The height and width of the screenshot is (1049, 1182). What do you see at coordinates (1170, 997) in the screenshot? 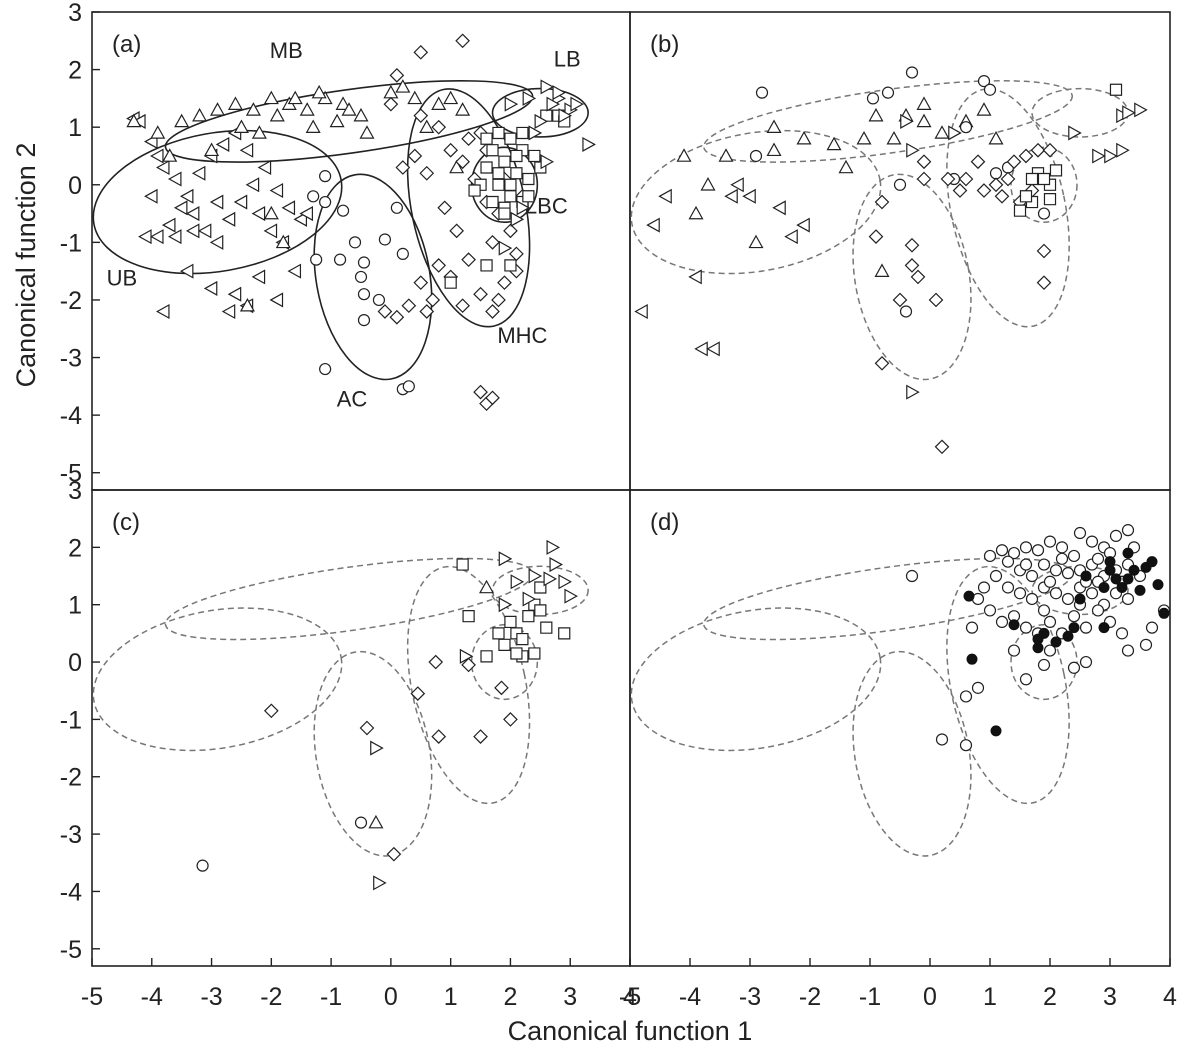
I see `x-tick-label: 4` at bounding box center [1170, 997].